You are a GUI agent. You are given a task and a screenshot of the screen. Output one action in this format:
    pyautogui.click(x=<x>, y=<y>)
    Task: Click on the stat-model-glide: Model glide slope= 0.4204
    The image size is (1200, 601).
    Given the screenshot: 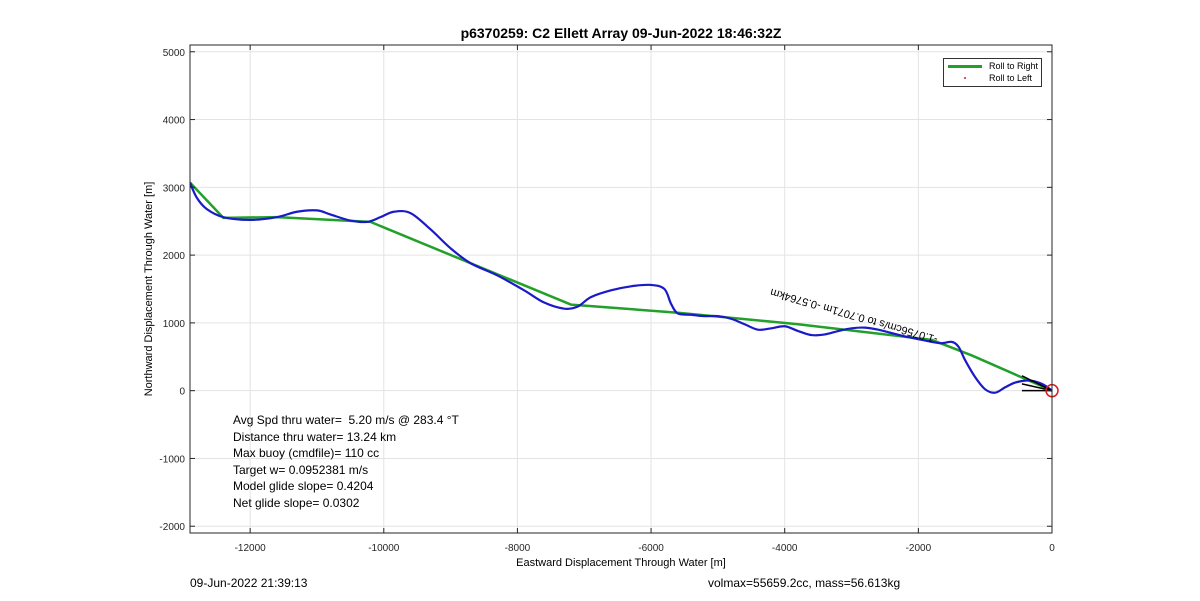 What is the action you would take?
    pyautogui.click(x=303, y=486)
    